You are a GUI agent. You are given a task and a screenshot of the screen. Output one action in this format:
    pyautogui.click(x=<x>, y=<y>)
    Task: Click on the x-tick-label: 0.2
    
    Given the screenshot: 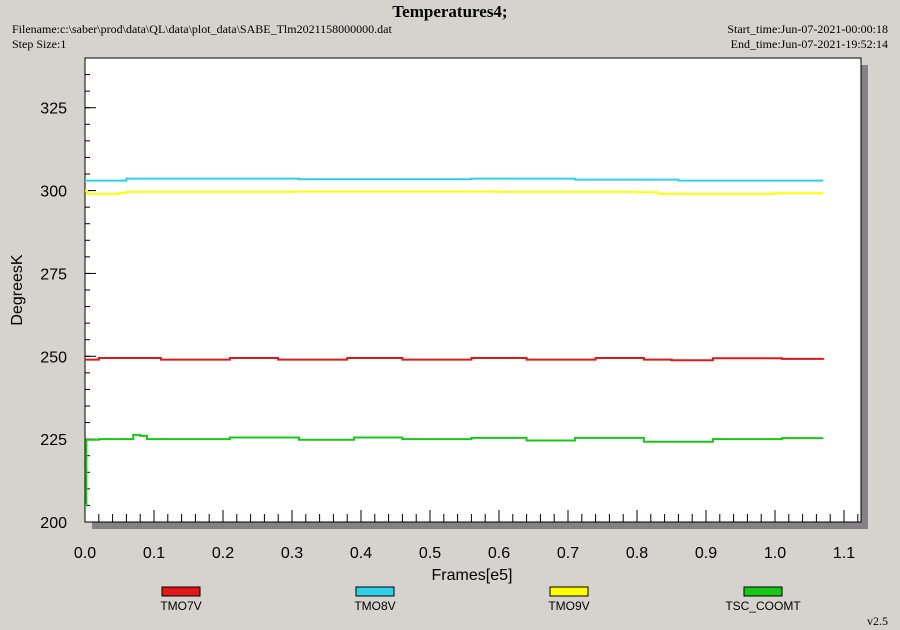 What is the action you would take?
    pyautogui.click(x=223, y=553)
    